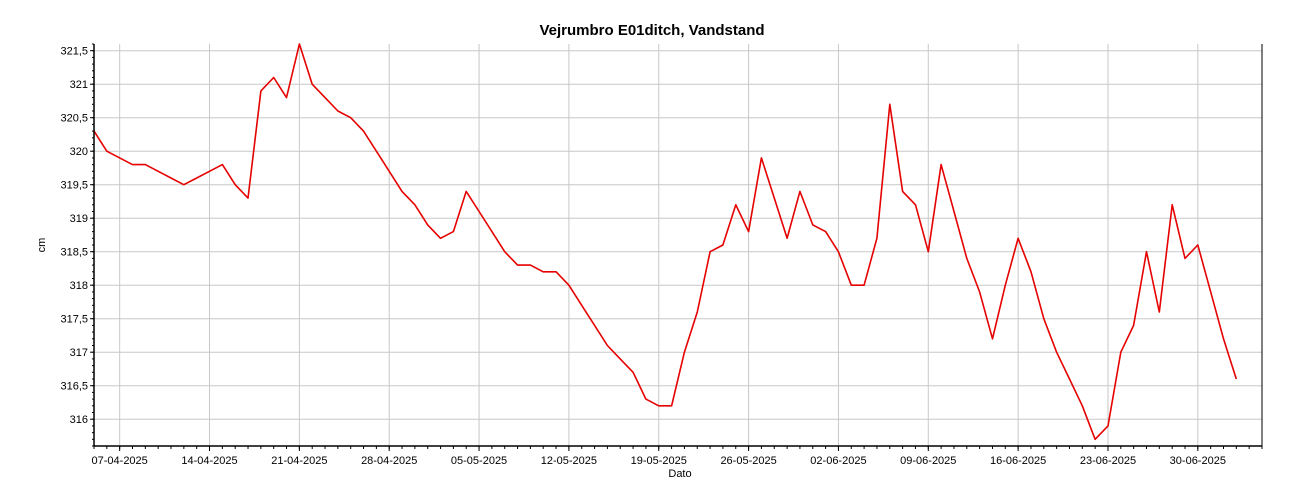 The width and height of the screenshot is (1300, 500). I want to click on x-tick-label: 05-05-2025, so click(479, 461).